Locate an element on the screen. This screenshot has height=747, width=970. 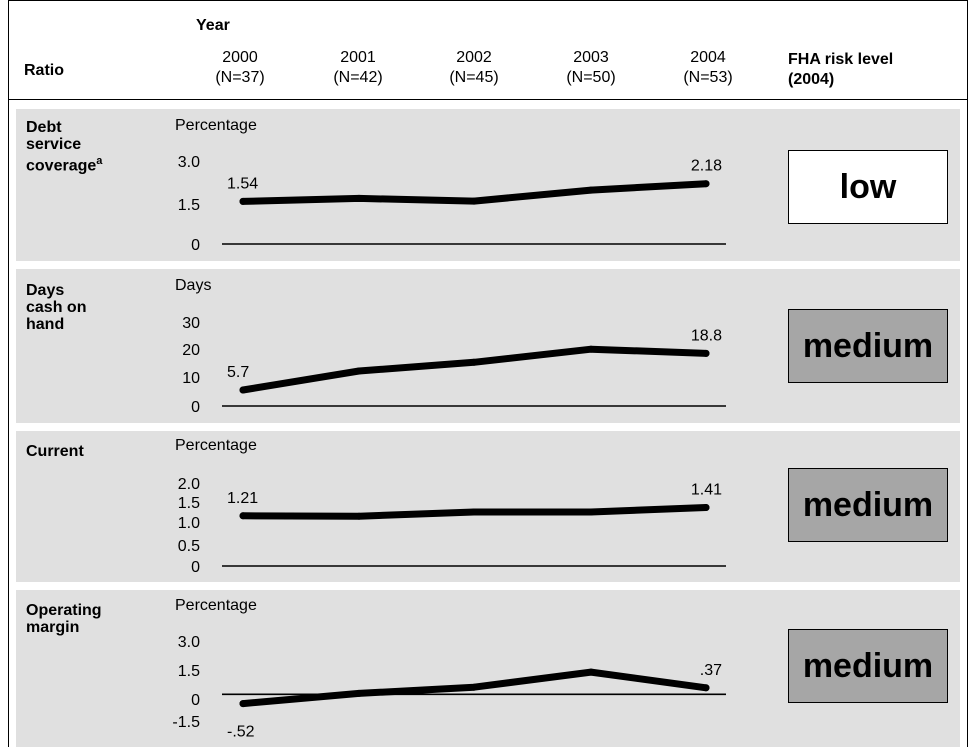
ratio-label-line: cash on is located at coordinates (56, 307).